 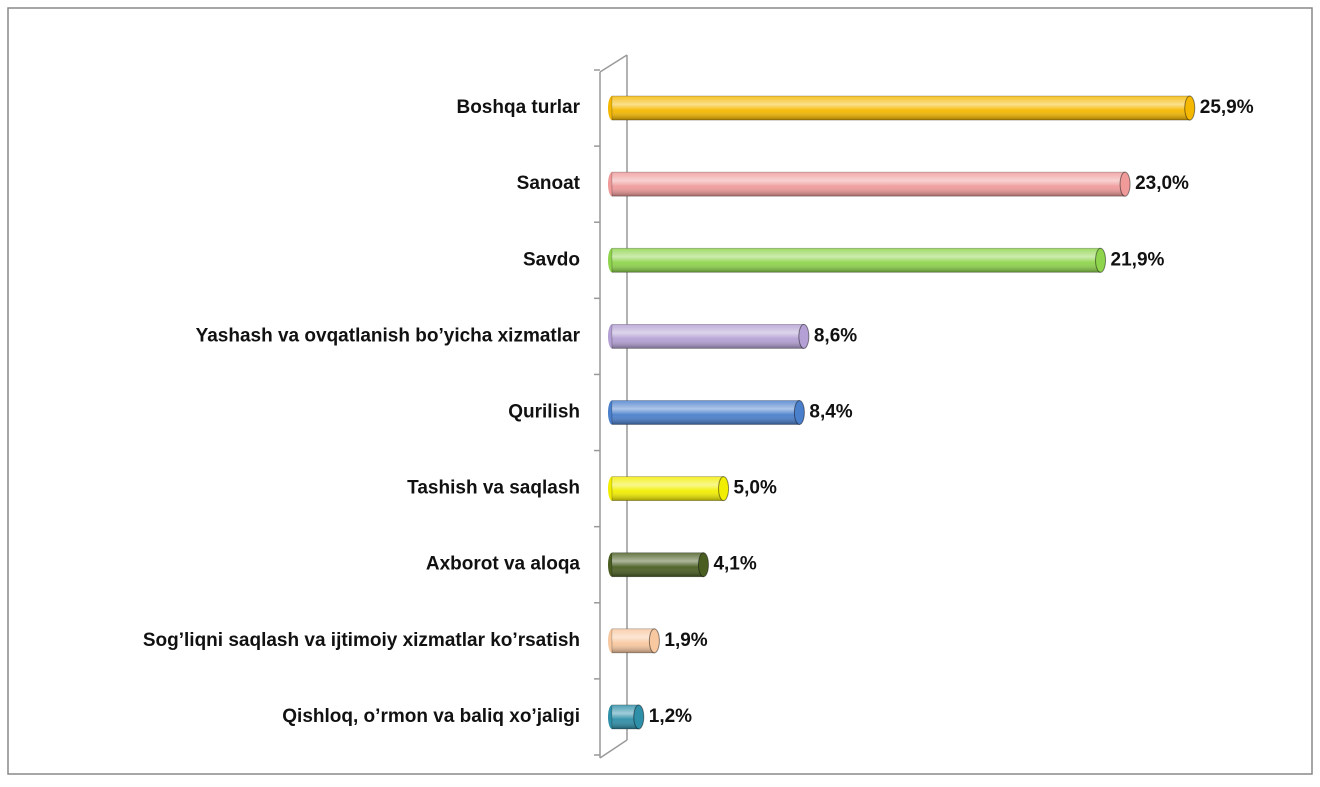 What do you see at coordinates (518, 107) in the screenshot?
I see `category-label: Boshqa turlar` at bounding box center [518, 107].